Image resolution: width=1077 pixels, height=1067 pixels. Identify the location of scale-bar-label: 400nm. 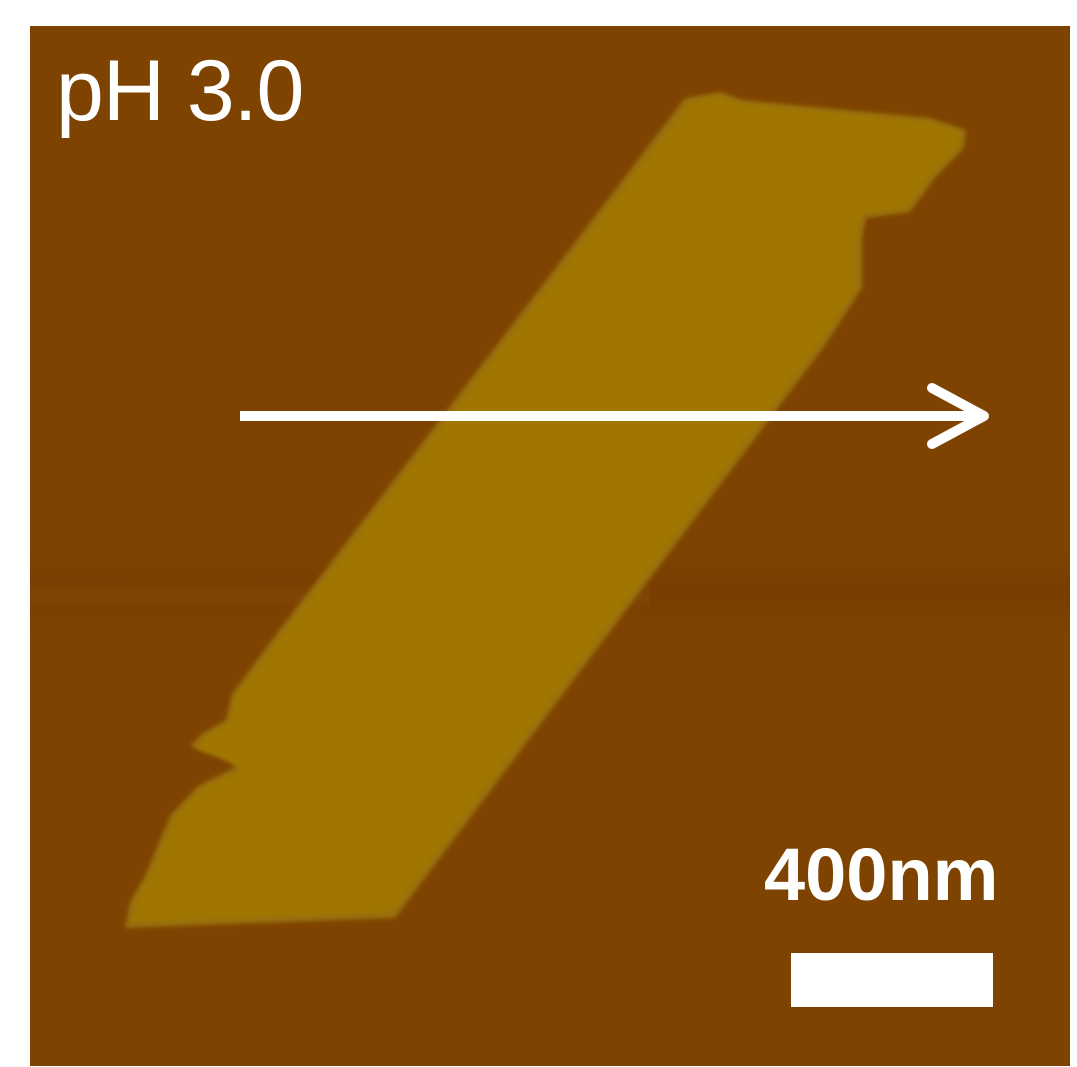
(881, 874).